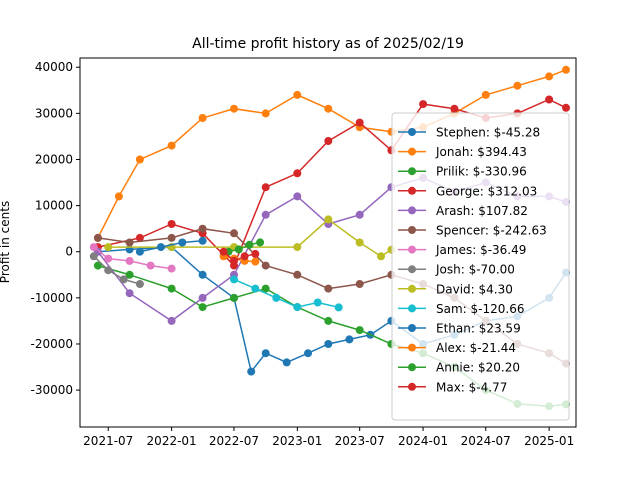 This screenshot has height=484, width=640. Describe the element at coordinates (481, 152) in the screenshot. I see `legend-label: Jonah: $394.43` at that location.